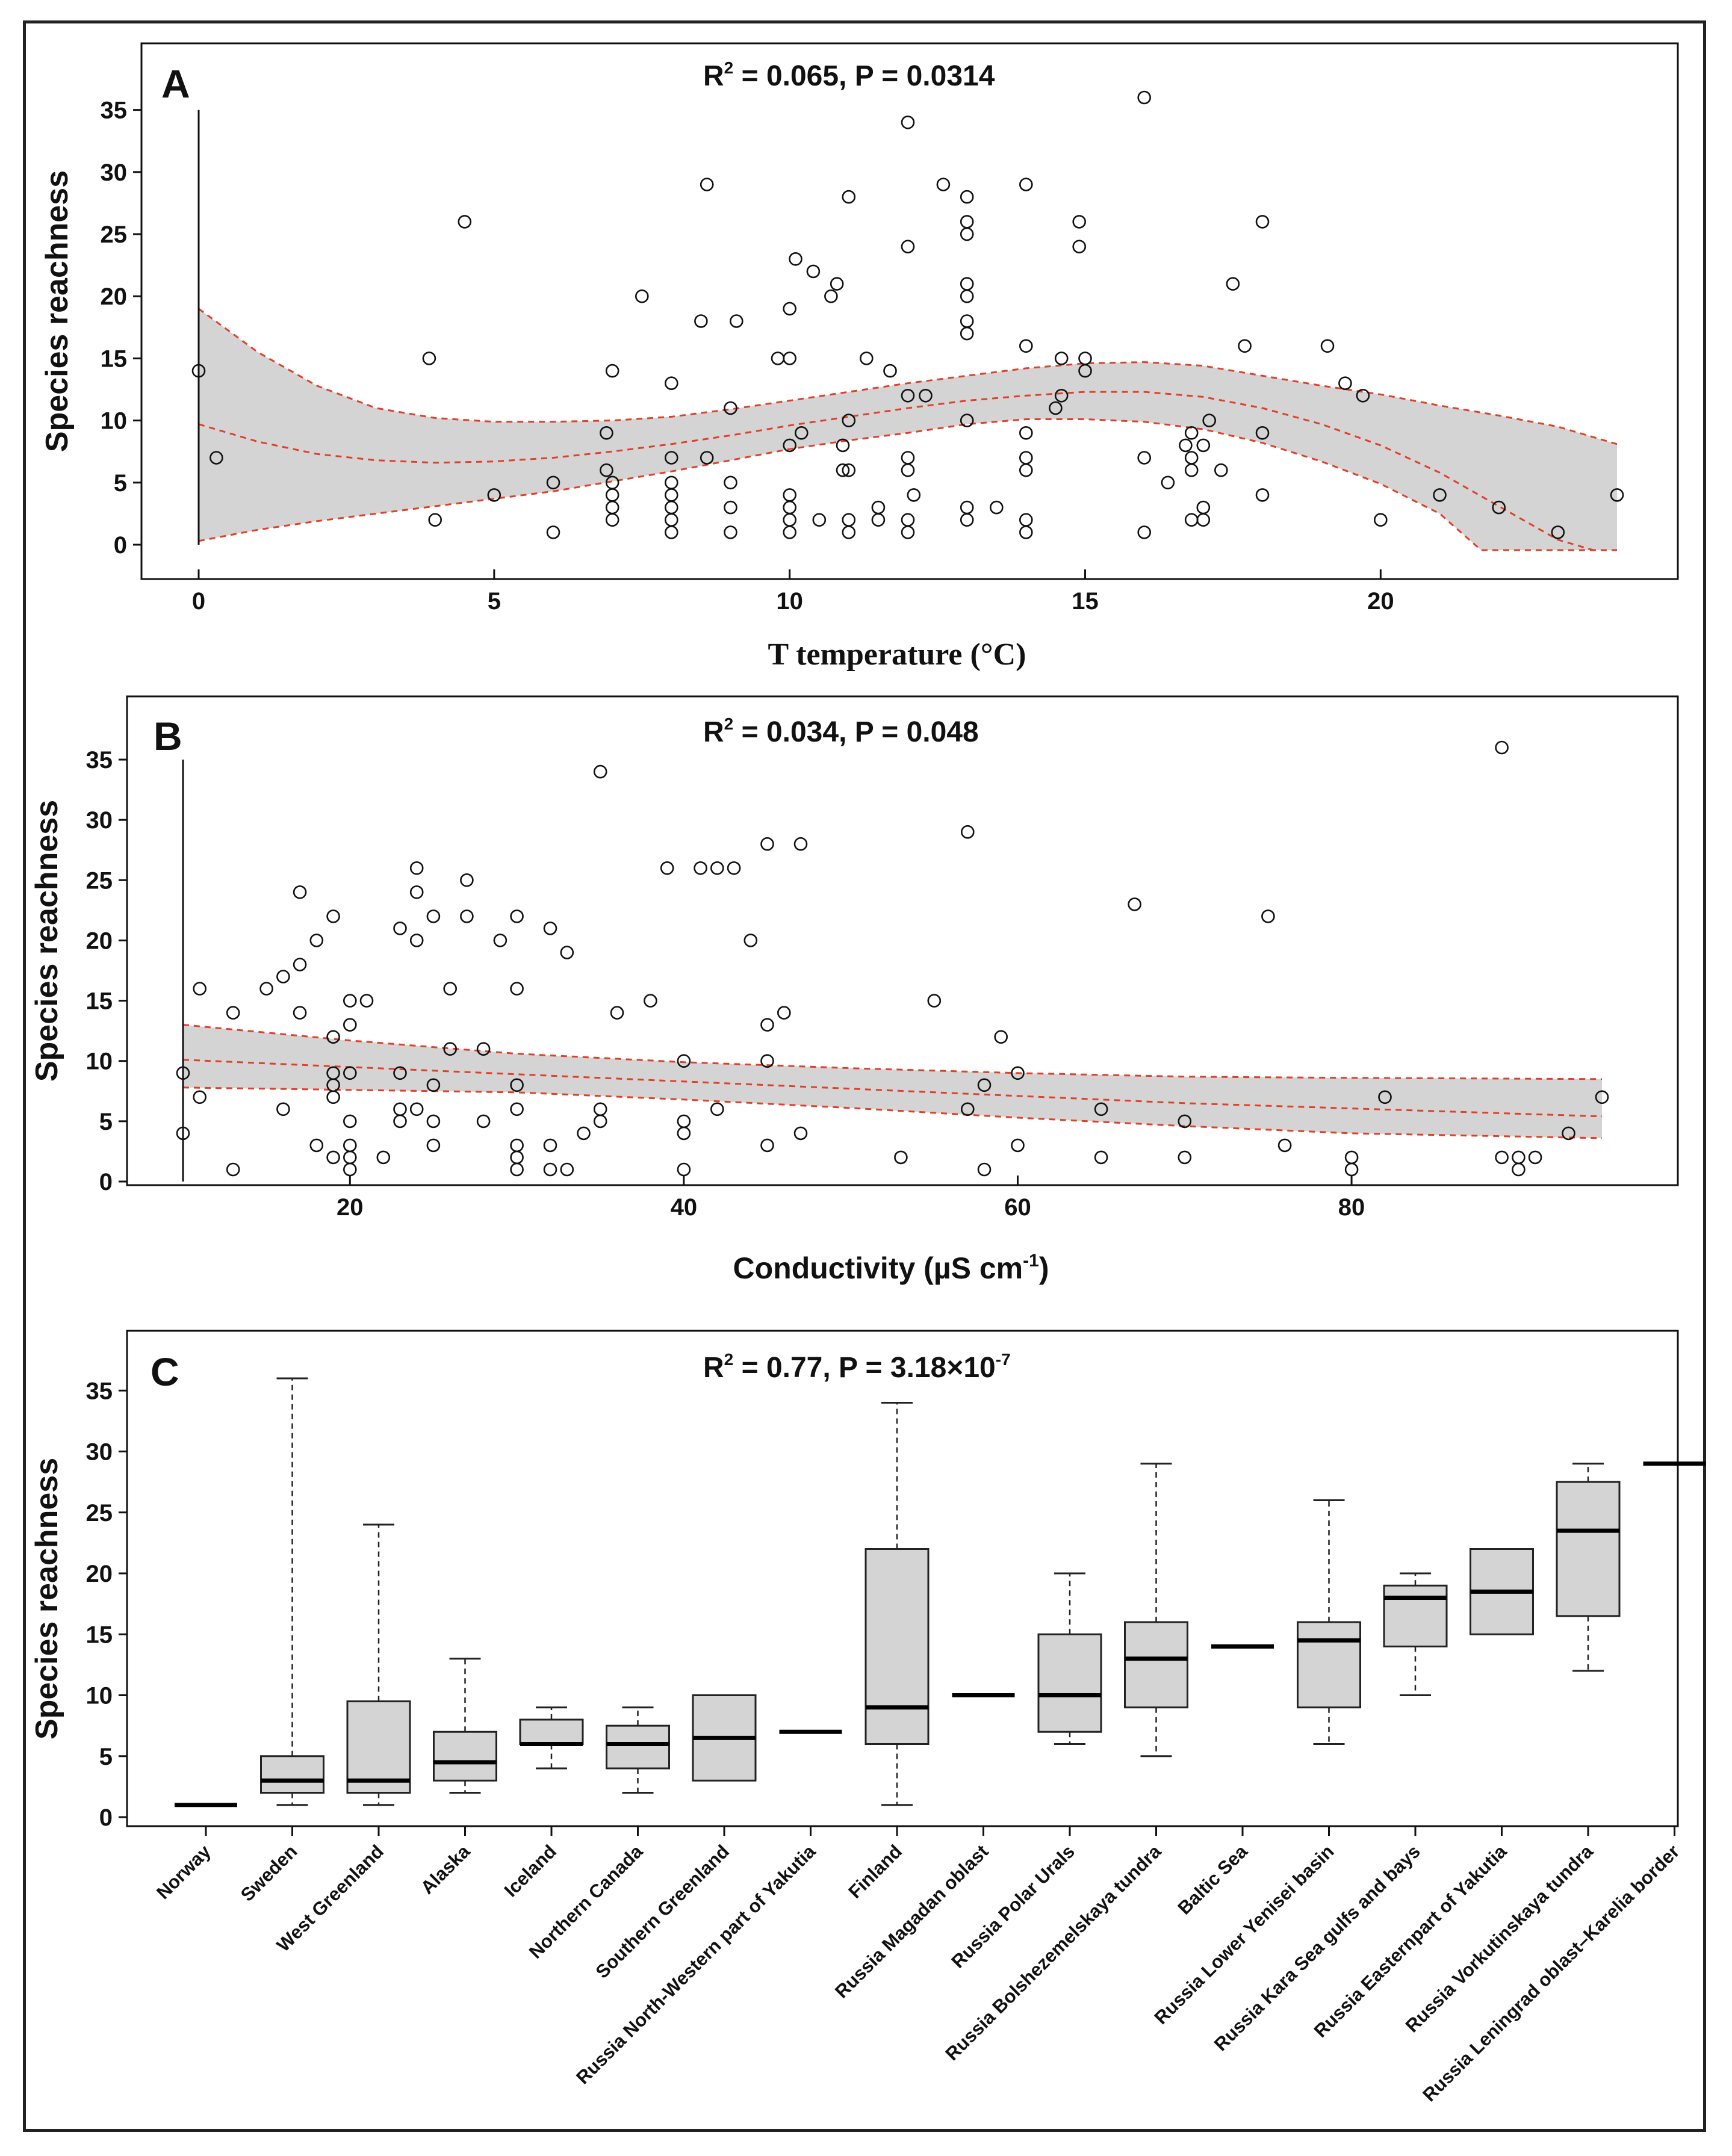 The image size is (1732, 2156). Describe the element at coordinates (114, 297) in the screenshot. I see `y-tick-label: 20` at that location.